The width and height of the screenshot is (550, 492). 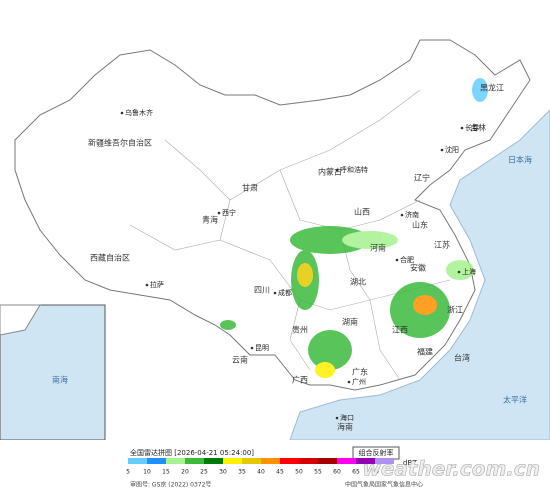 I want to click on city-label: 成都, so click(x=285, y=292).